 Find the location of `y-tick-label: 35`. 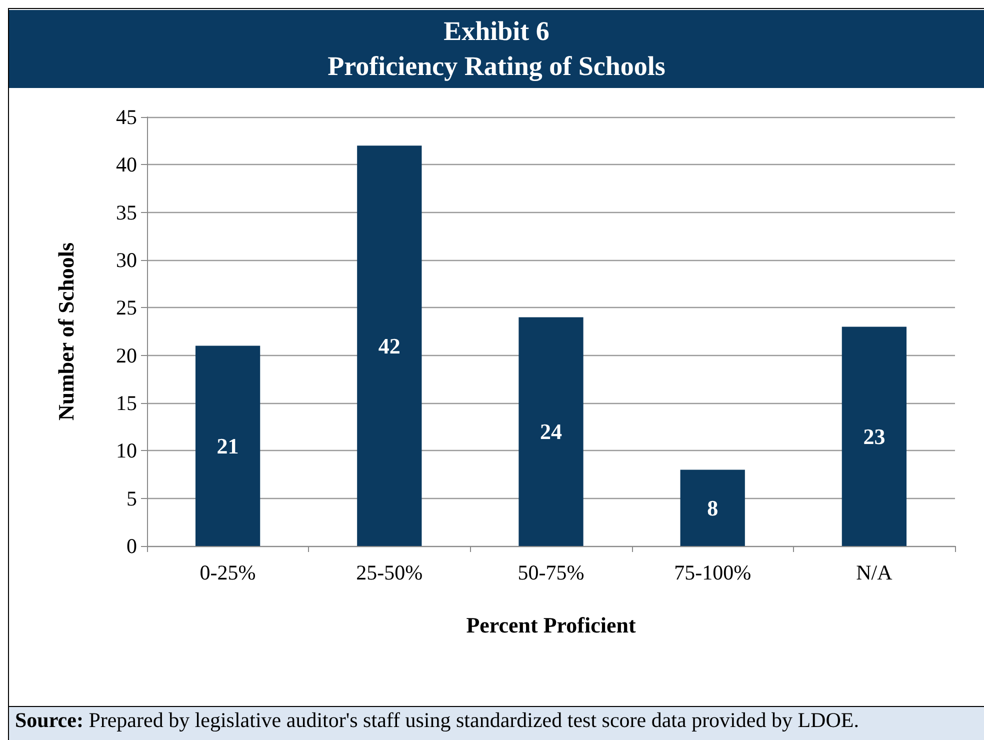

y-tick-label: 35 is located at coordinates (126, 212).